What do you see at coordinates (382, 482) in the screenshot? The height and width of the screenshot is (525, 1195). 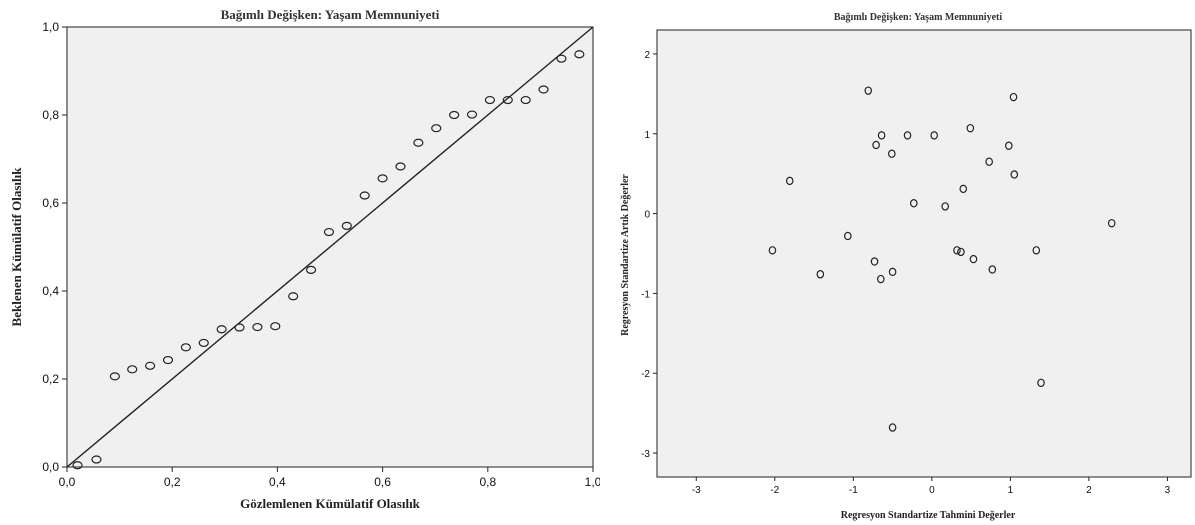 I see `pp-x-tick-label: 0,6` at bounding box center [382, 482].